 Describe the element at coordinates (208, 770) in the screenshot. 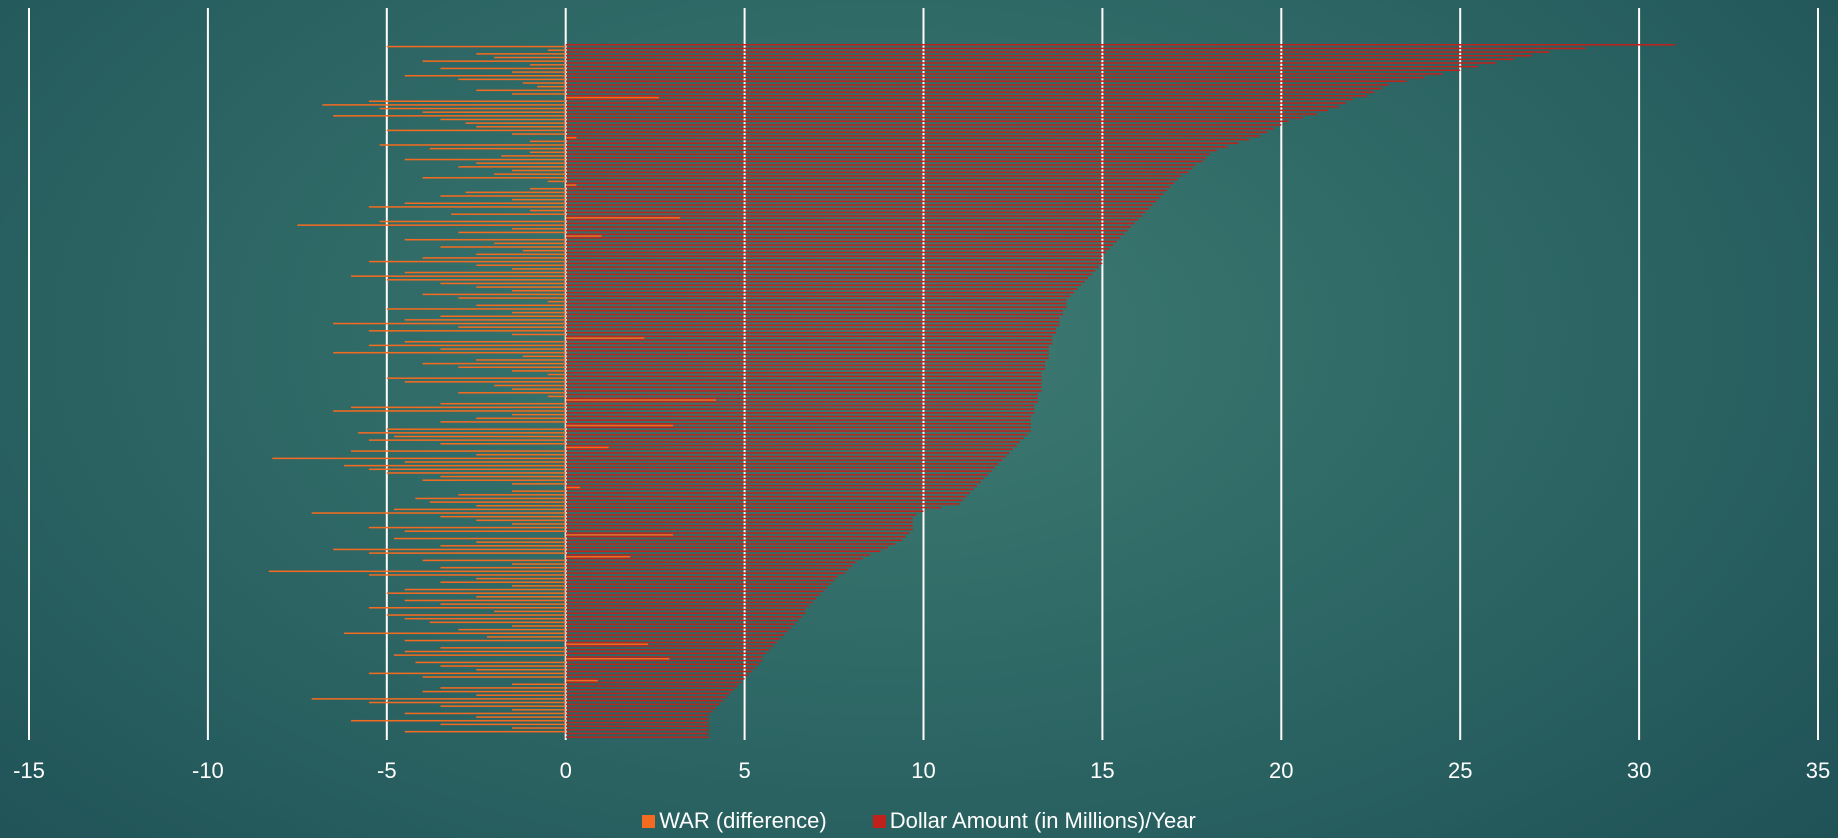

I see `x-tick-label-1: -10` at that location.